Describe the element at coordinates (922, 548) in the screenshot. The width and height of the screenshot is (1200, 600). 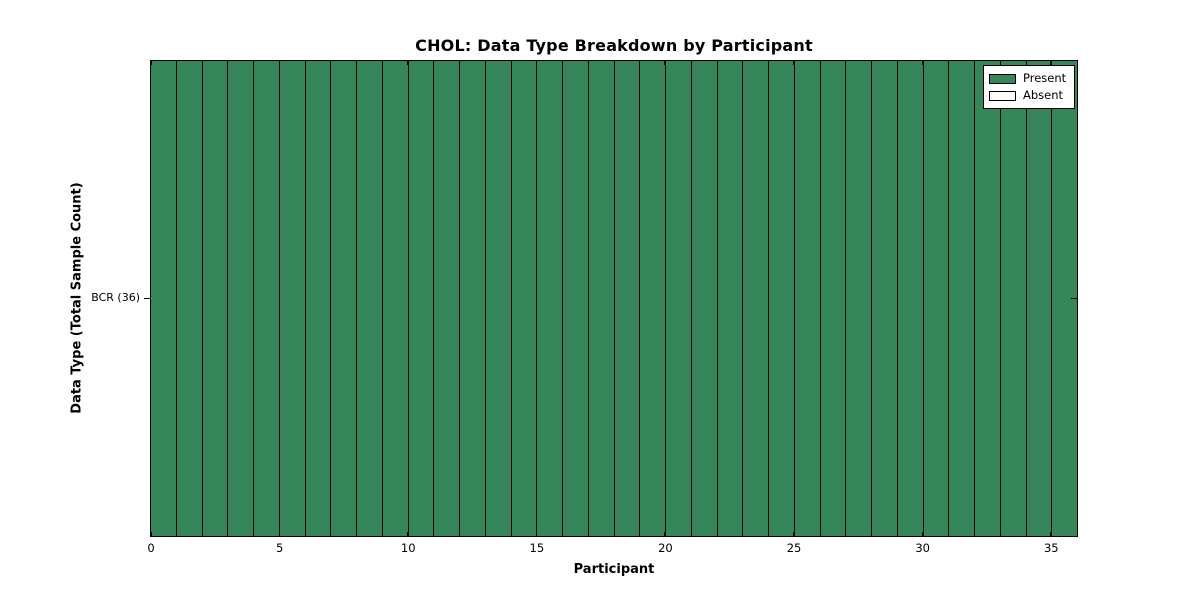
I see `x-tick-label: 30` at that location.